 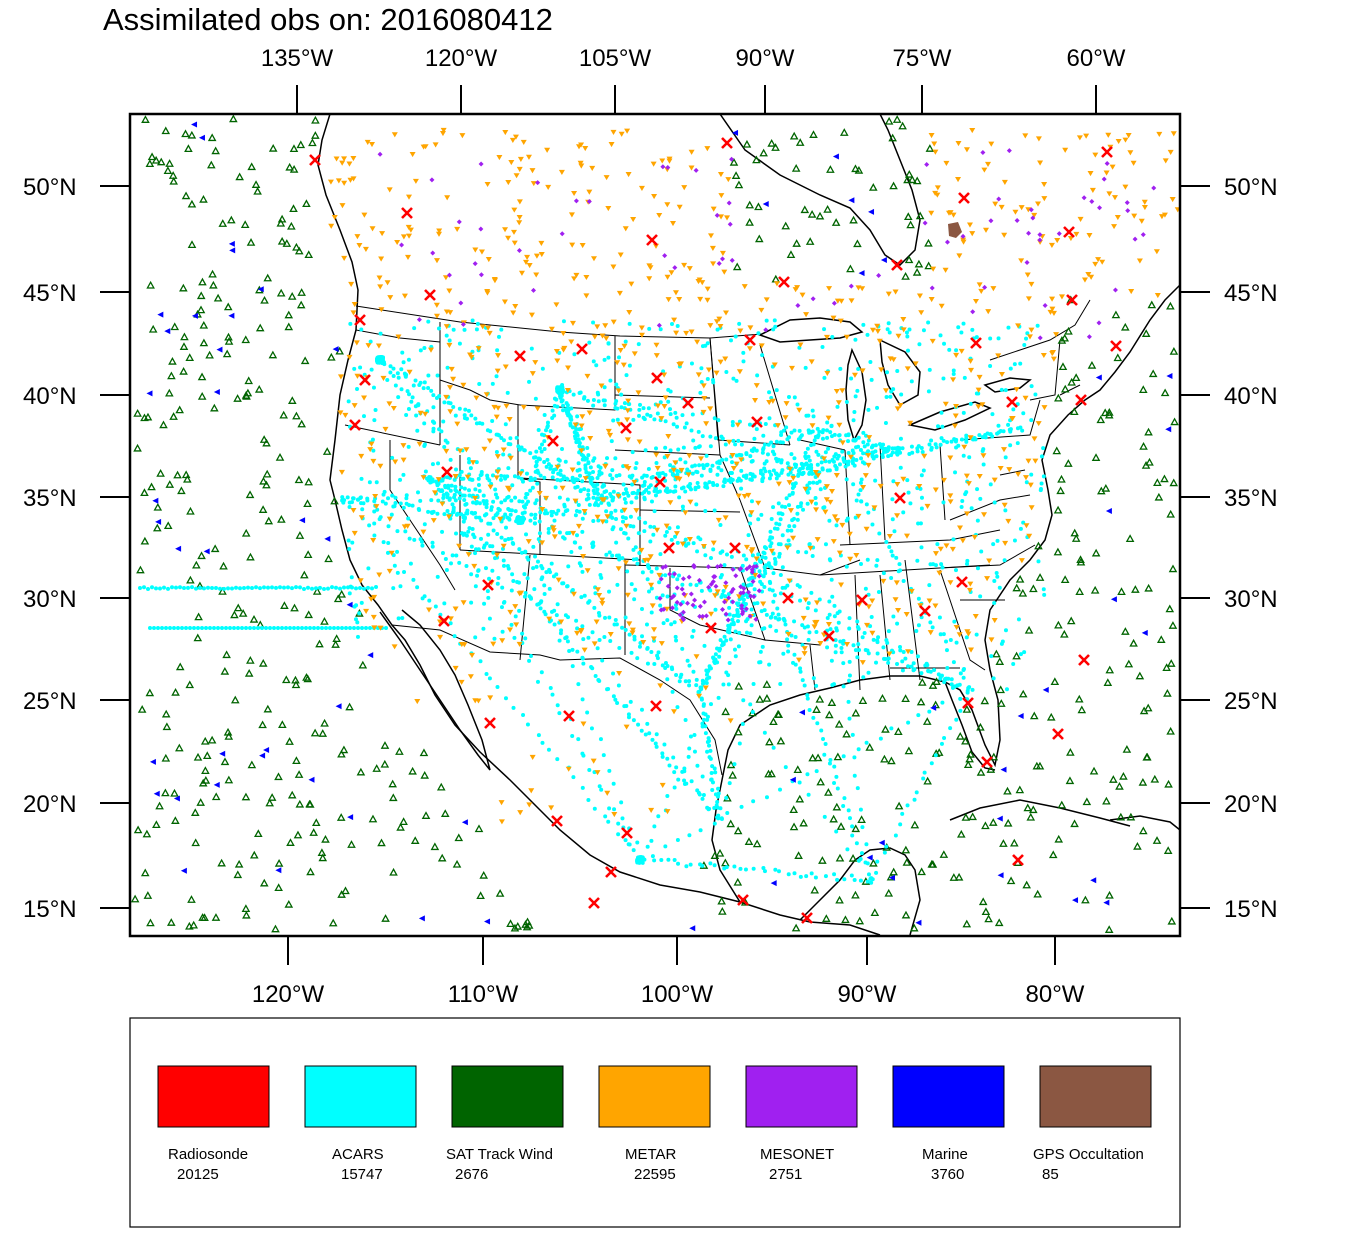 I want to click on legend-name: MESONET, so click(x=797, y=1154).